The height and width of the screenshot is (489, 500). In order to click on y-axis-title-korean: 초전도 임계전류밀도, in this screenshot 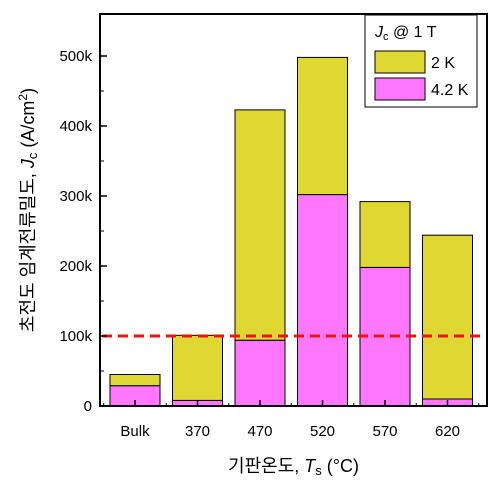, I will do `click(28, 250)`.